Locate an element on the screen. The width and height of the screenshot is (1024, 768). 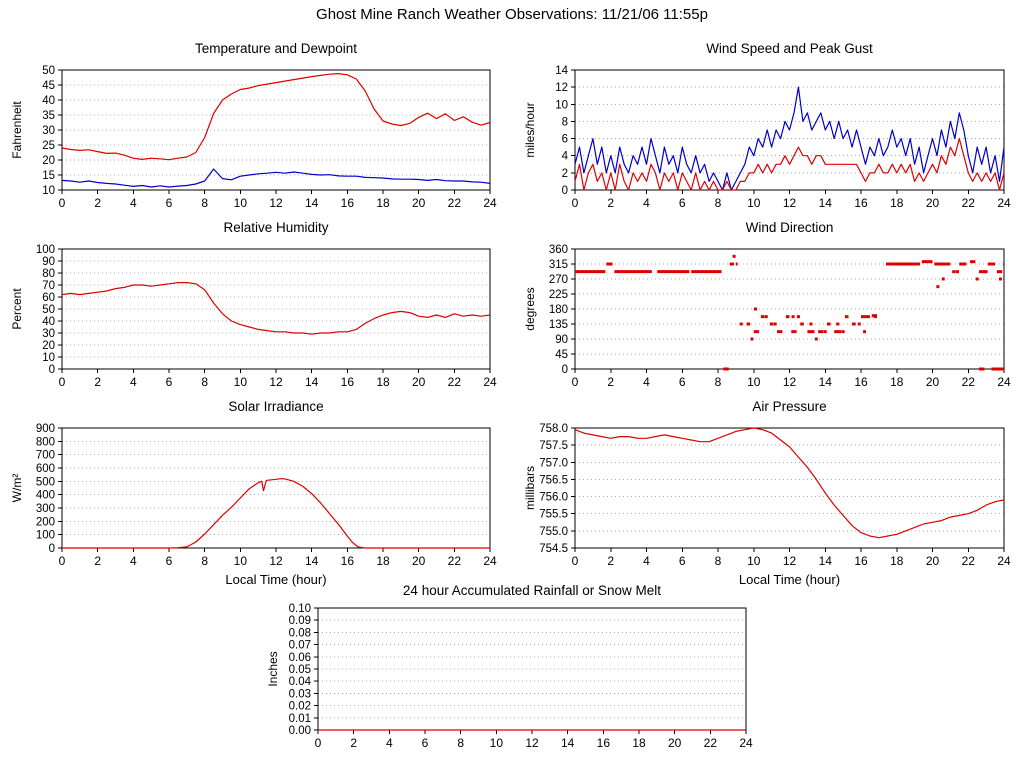
chart-title: Solar Irradiance is located at coordinates (275, 406).